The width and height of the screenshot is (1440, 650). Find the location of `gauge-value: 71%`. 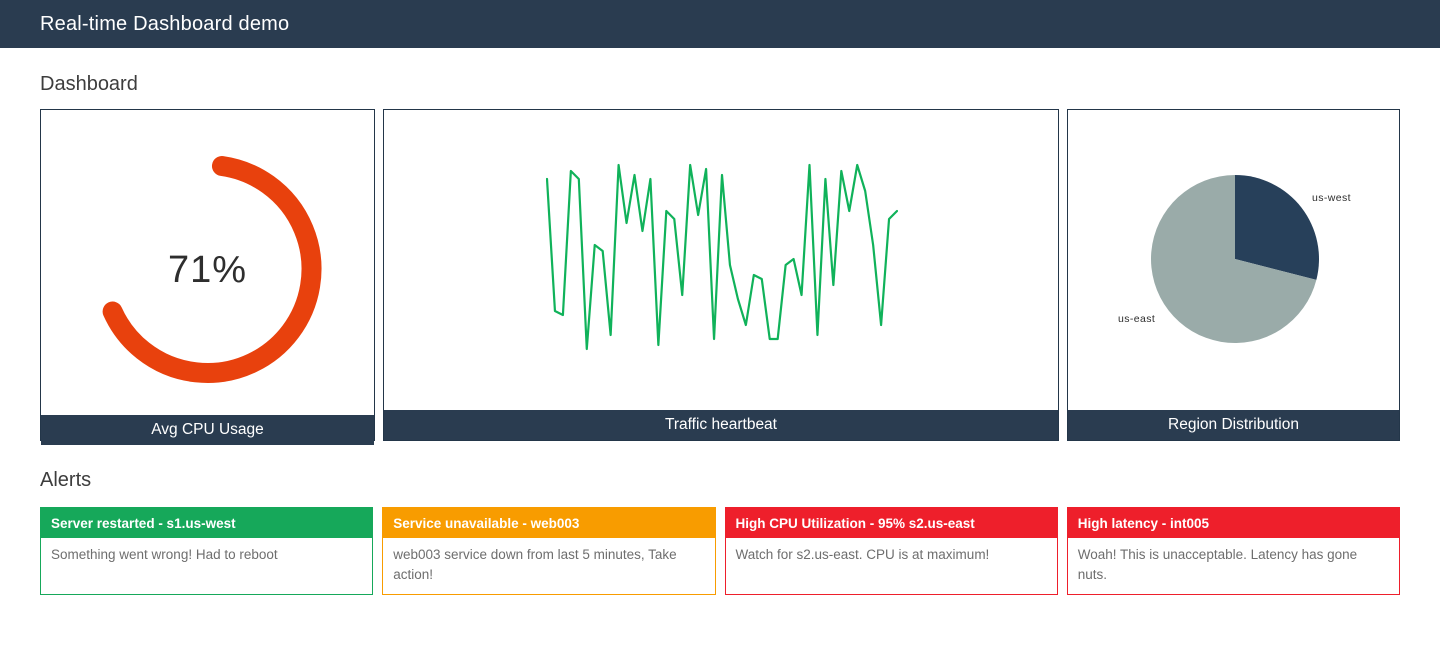

gauge-value: 71% is located at coordinates (207, 270).